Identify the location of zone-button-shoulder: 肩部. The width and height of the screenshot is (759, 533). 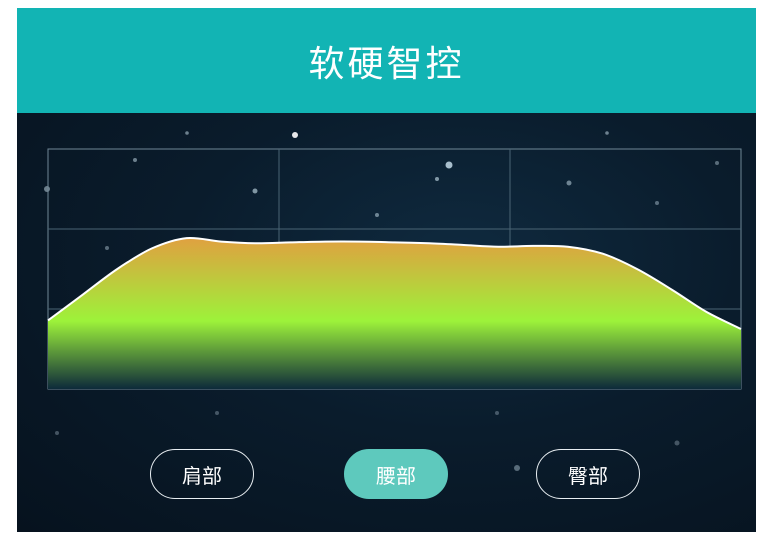
(202, 474).